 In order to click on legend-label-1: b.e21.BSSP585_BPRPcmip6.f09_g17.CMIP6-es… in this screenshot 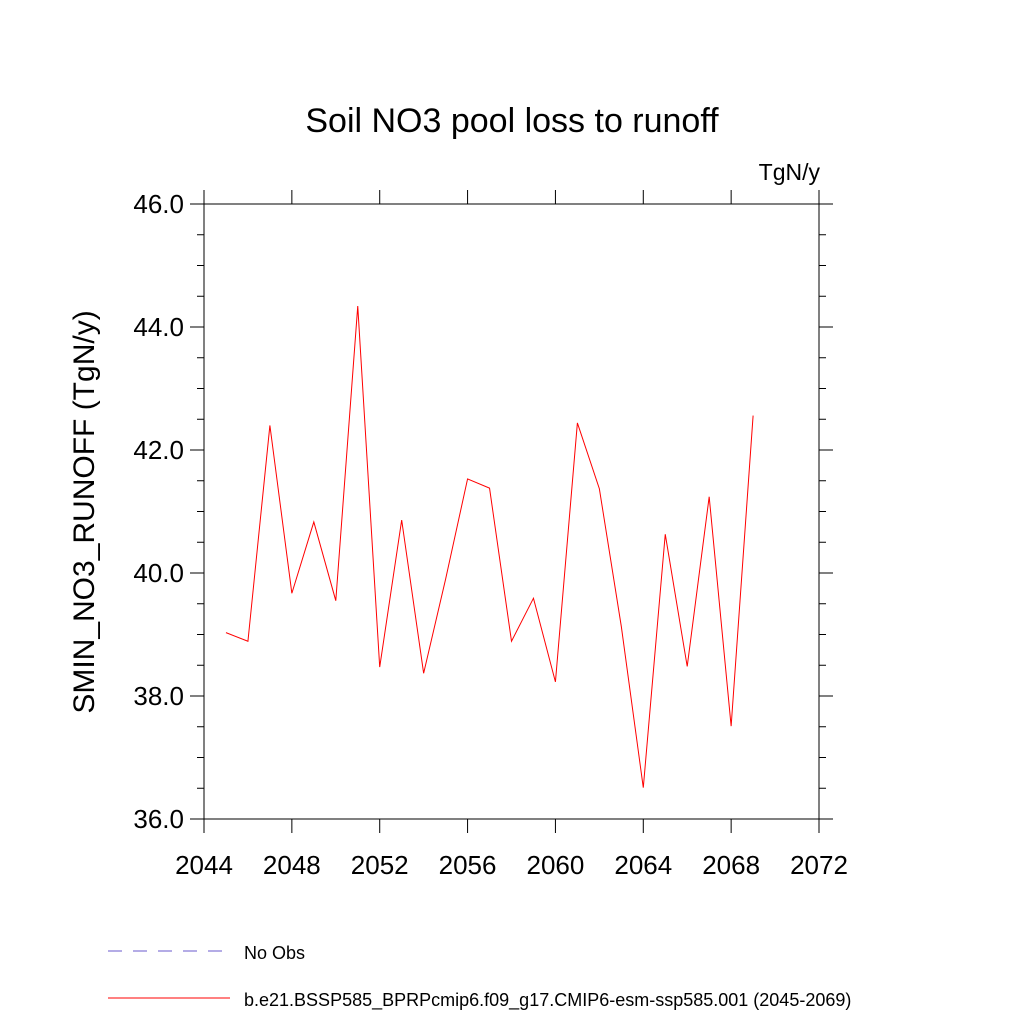, I will do `click(547, 1000)`.